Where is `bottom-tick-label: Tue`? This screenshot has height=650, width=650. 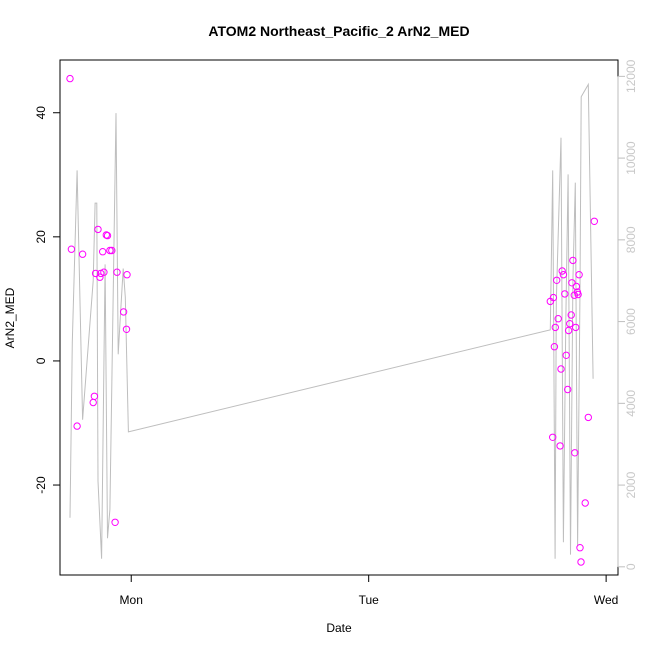
bottom-tick-label: Tue is located at coordinates (369, 600).